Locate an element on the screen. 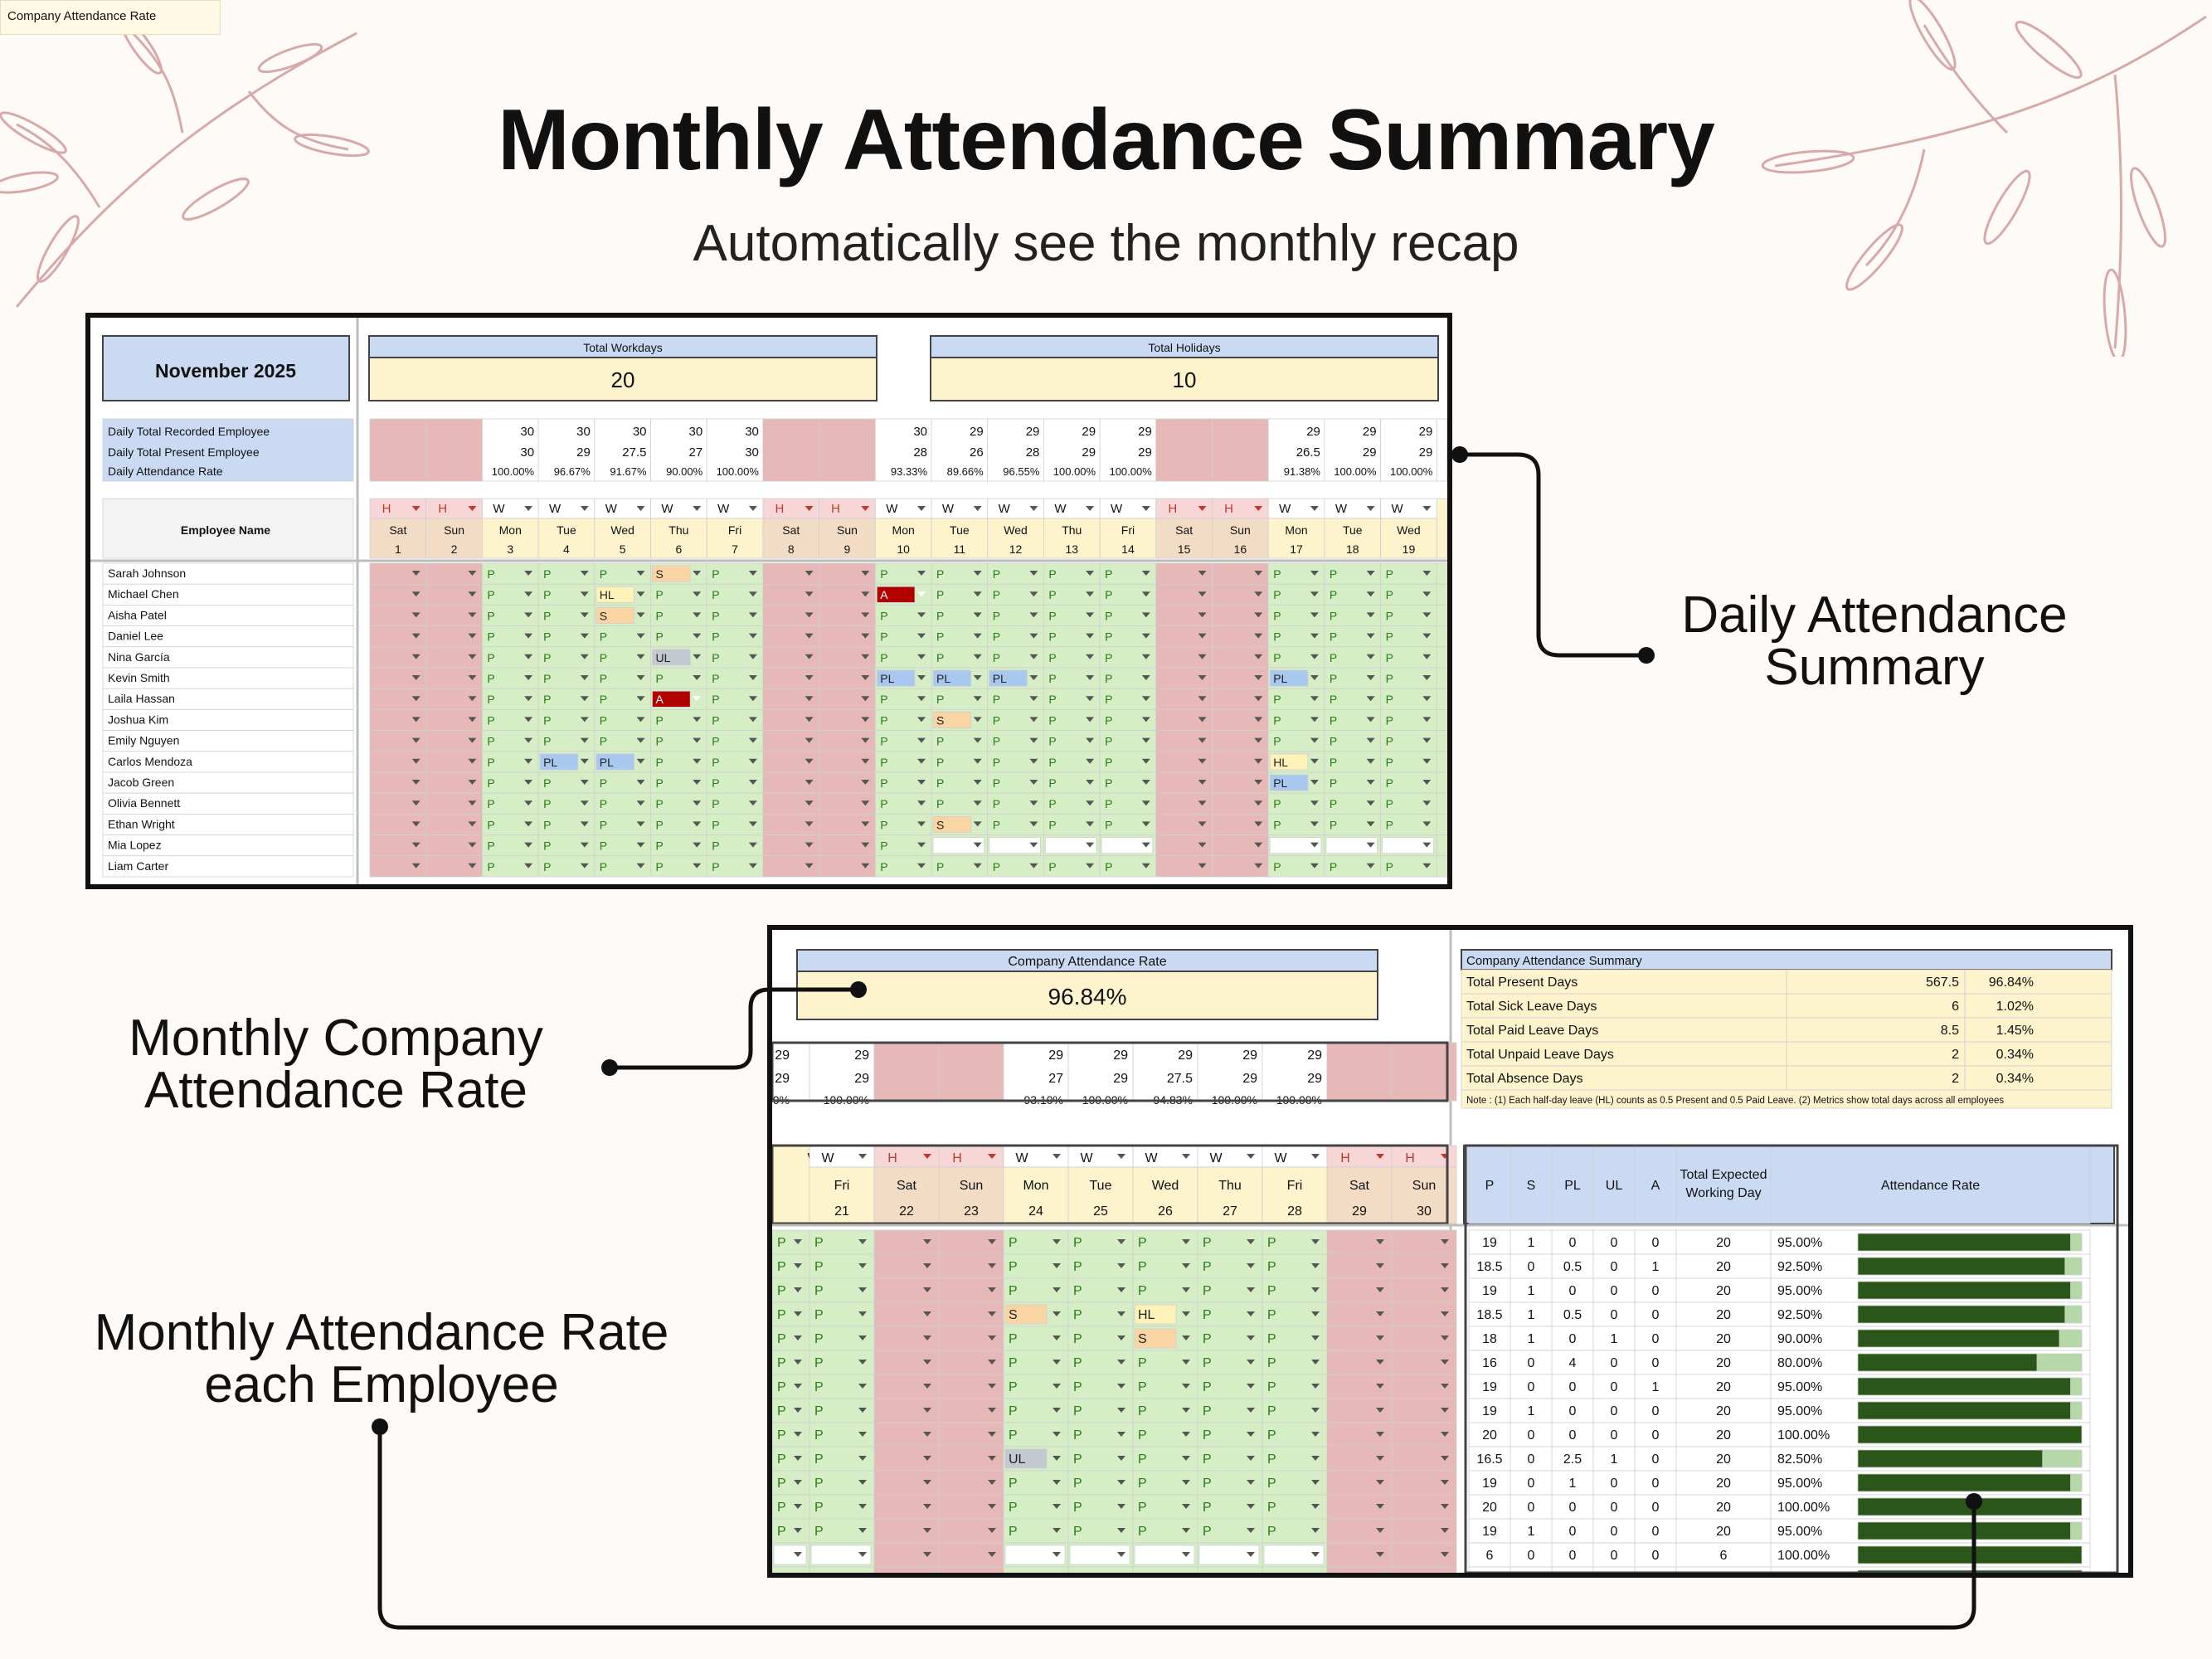 Image resolution: width=2212 pixels, height=1659 pixels. sheet-tab-label: Company Attendance Rate is located at coordinates (111, 17).